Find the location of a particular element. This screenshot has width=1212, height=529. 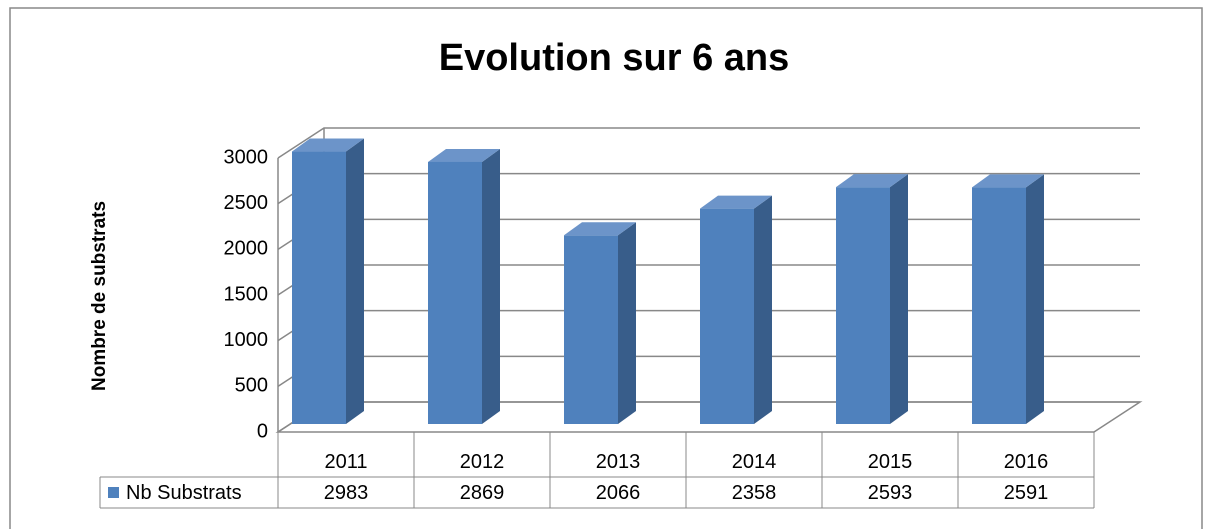

y-tick-label: 0 is located at coordinates (262, 431).